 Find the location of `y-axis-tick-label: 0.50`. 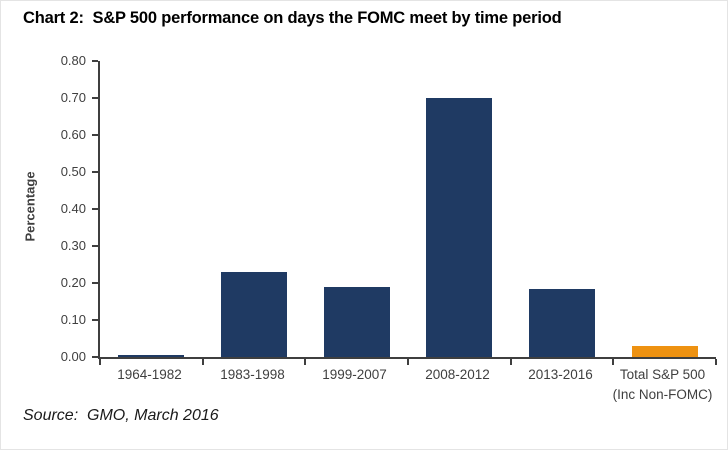

y-axis-tick-label: 0.50 is located at coordinates (73, 171).